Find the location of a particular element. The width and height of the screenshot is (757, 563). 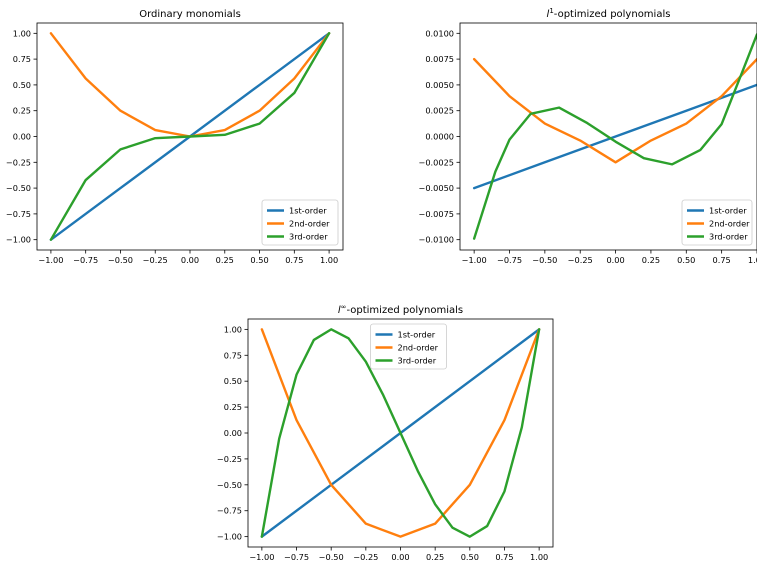

chart-title: l∞-optimized polynomials is located at coordinates (400, 309).